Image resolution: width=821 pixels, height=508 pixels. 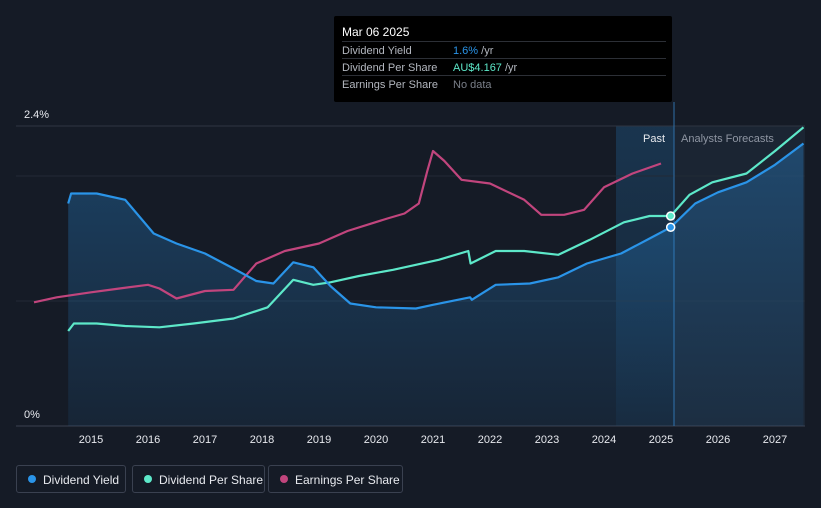 I want to click on tooltip-label: Earnings Per Share, so click(x=390, y=85).